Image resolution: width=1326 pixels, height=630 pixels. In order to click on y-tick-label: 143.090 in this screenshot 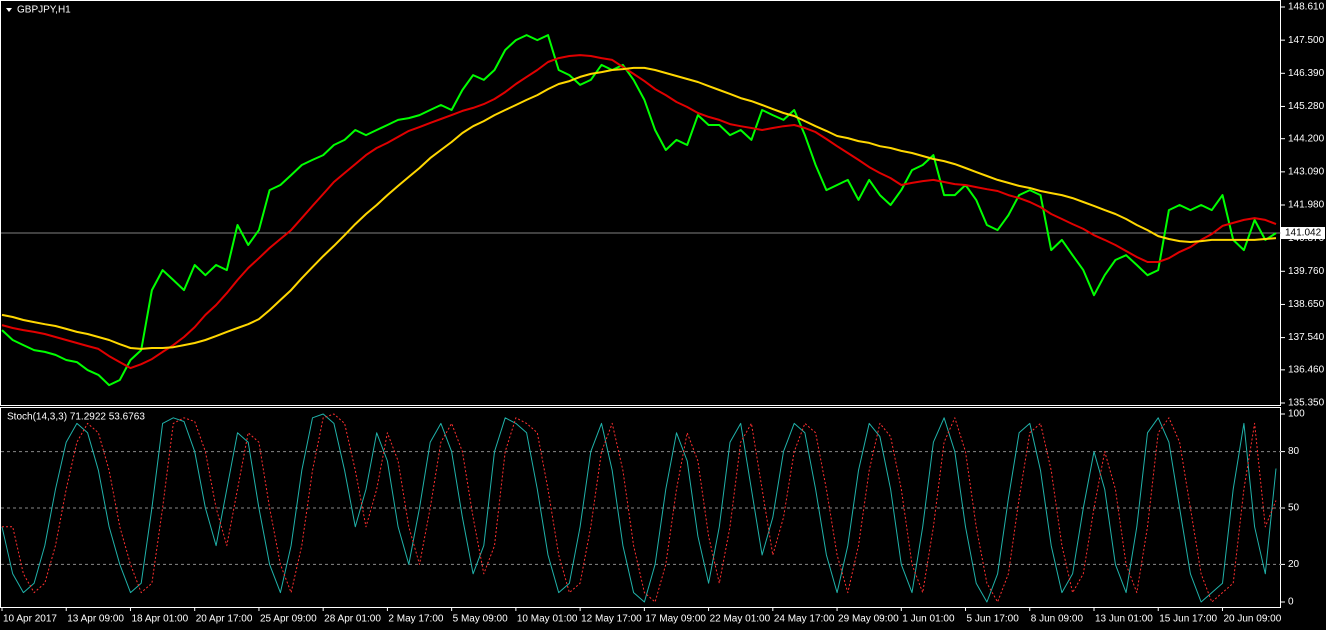, I will do `click(1306, 171)`.